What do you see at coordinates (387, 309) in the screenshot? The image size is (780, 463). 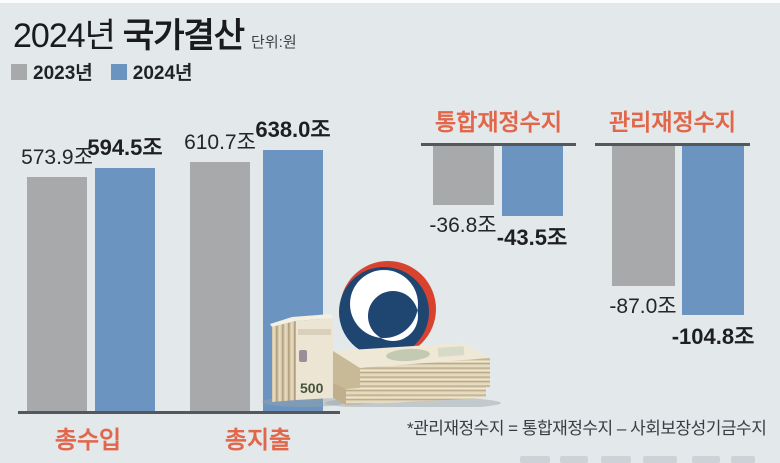 I see `korea-government-emblem-icon` at bounding box center [387, 309].